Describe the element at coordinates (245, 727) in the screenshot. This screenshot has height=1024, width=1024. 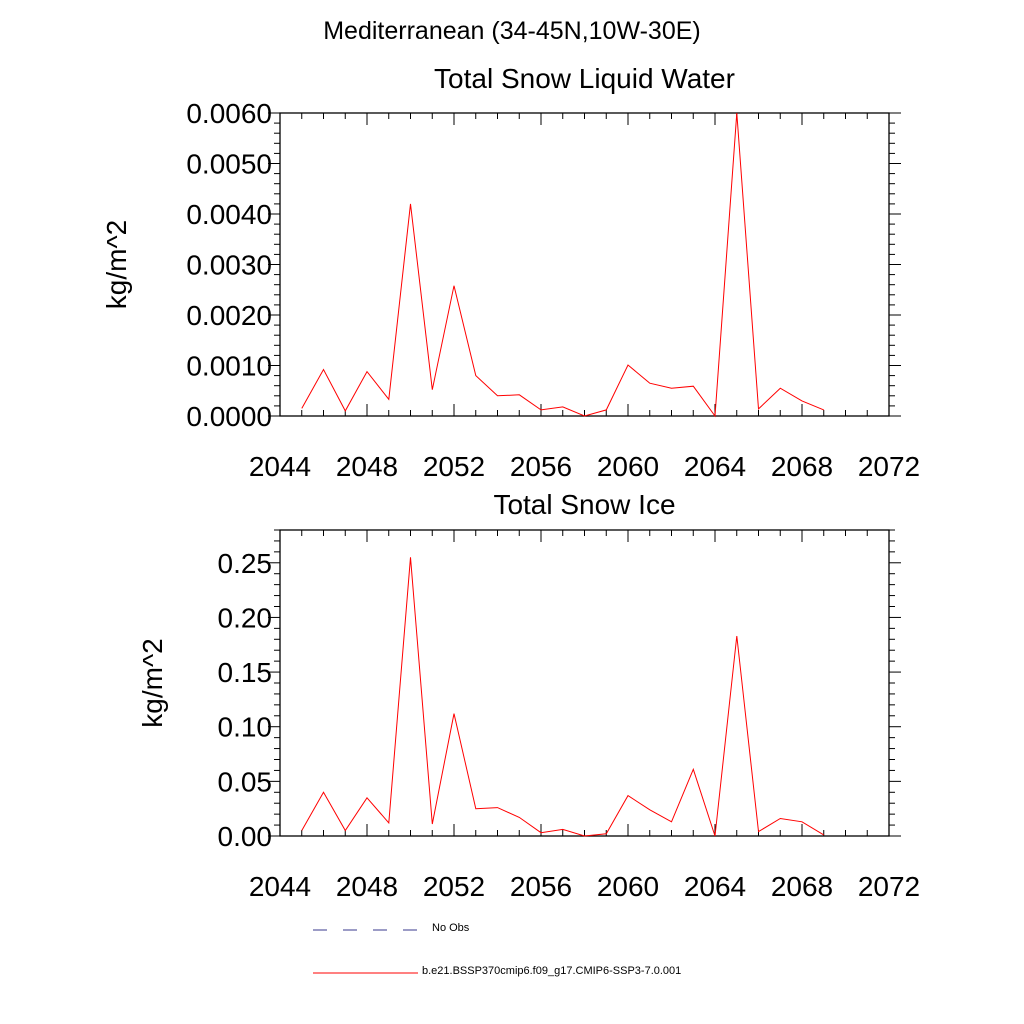
I see `y-tick-label: 0.10` at that location.